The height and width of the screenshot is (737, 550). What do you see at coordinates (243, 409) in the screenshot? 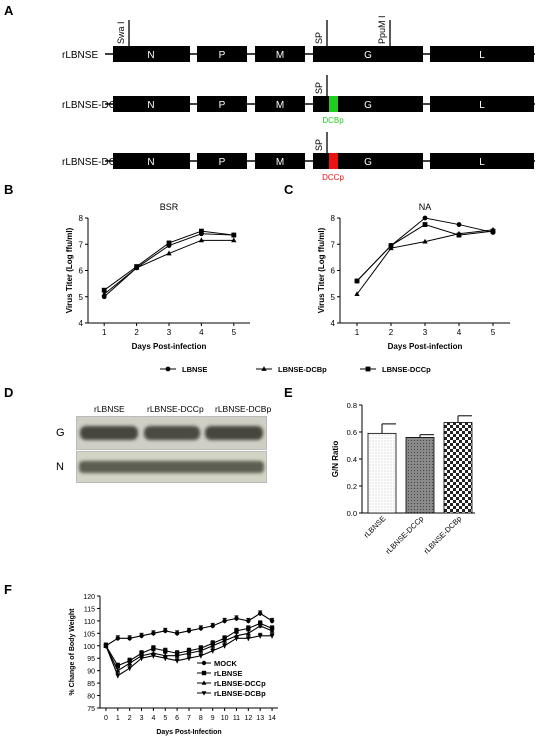
I see `lane-label: rLBNSE-DCBp` at bounding box center [243, 409].